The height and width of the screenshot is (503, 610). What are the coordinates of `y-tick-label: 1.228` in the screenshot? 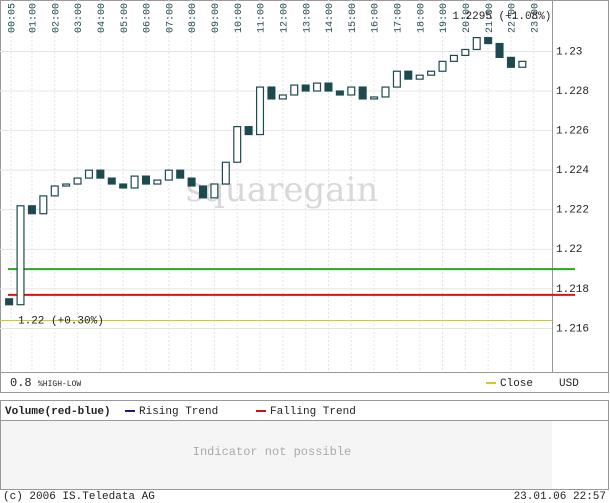 It's located at (572, 92).